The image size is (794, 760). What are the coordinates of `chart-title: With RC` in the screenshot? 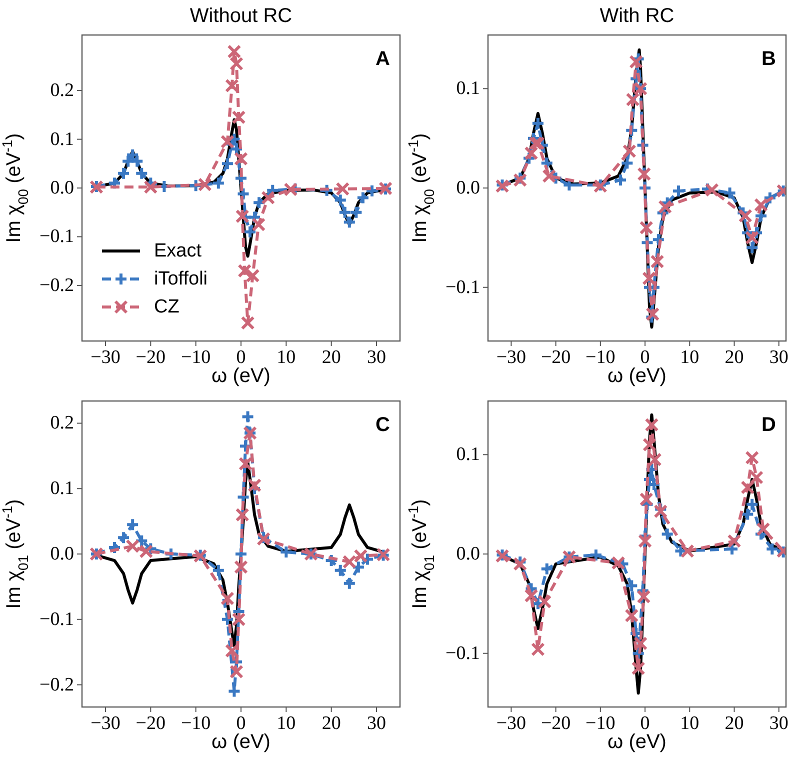 It's located at (637, 16).